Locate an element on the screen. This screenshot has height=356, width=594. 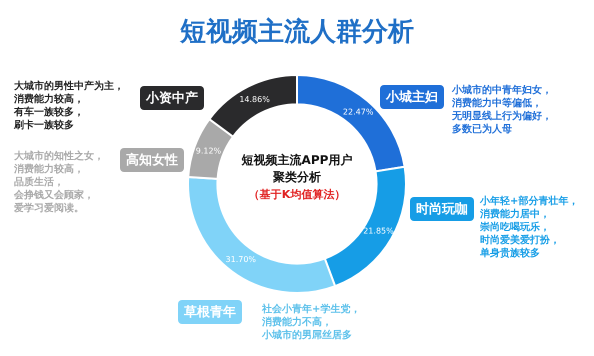
chart-title: 短视频主流人群分析 is located at coordinates (296, 32).